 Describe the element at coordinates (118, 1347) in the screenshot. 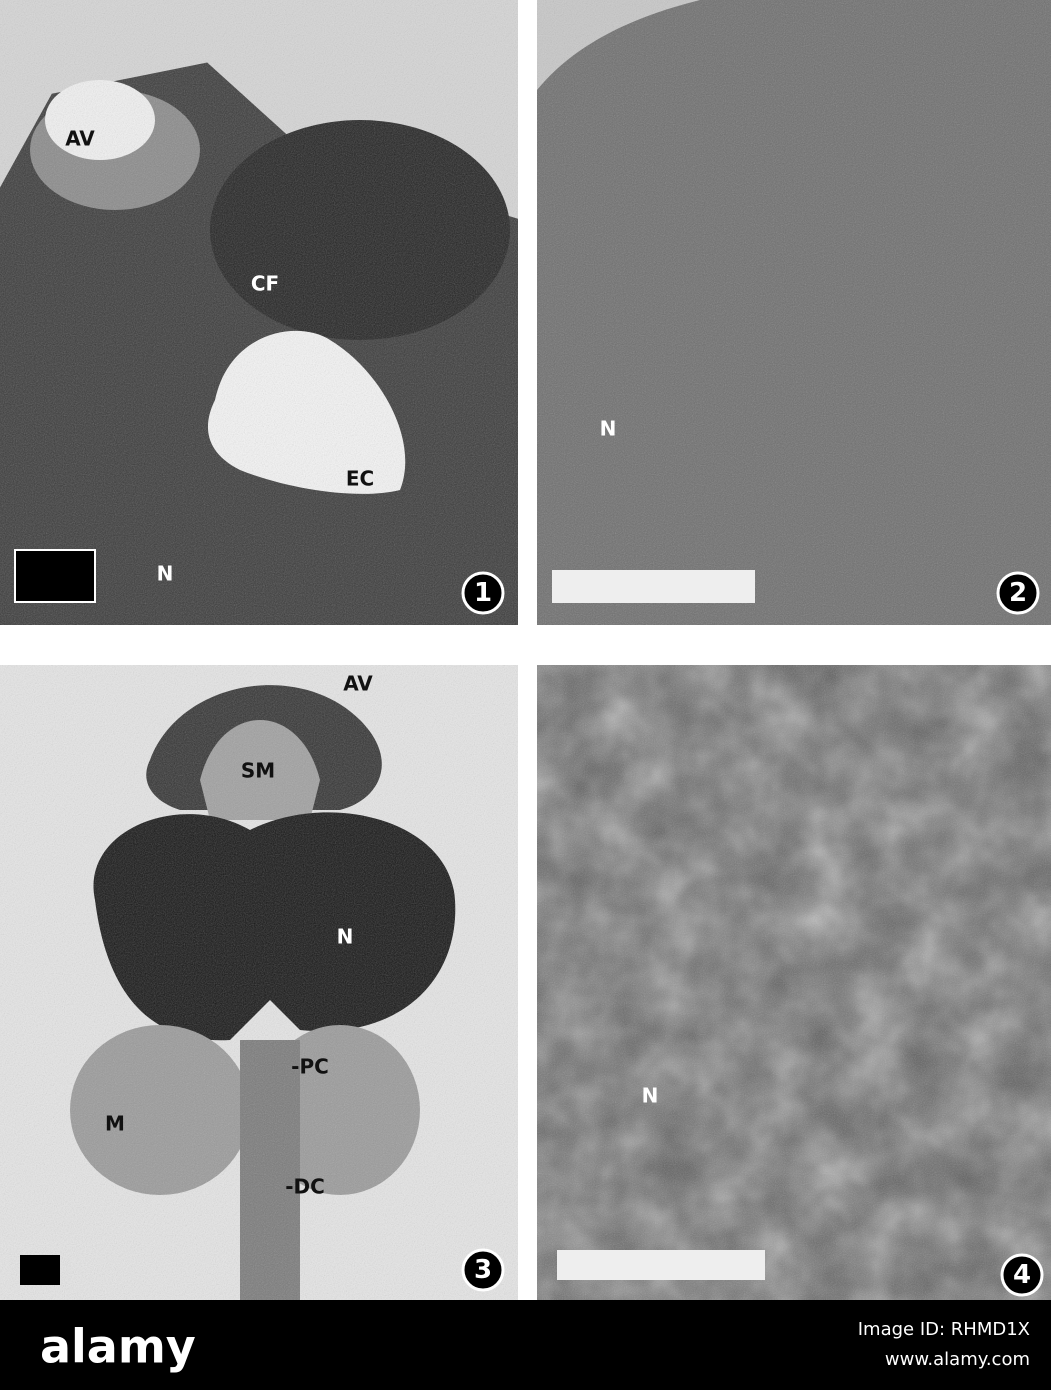

I see `logo: alamy` at that location.